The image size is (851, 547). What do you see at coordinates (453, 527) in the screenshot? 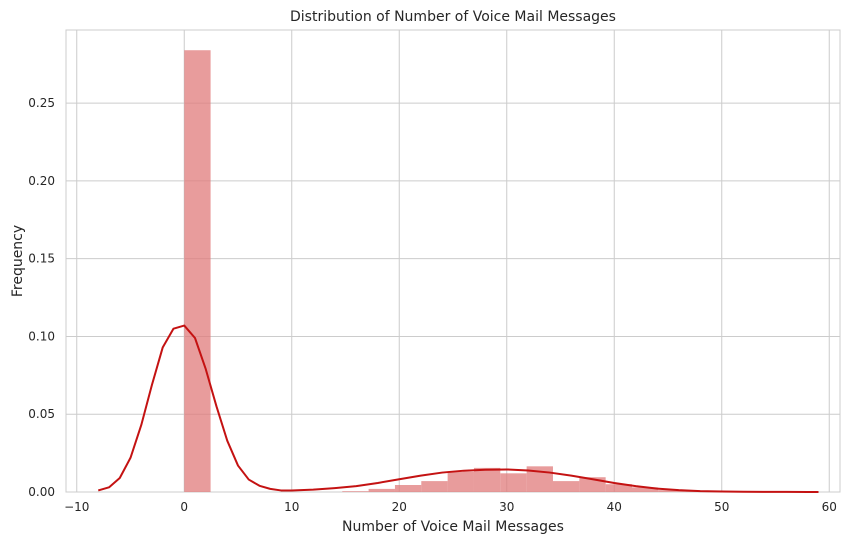
I see `x-axis-label: Number of Voice Mail Messages` at bounding box center [453, 527].